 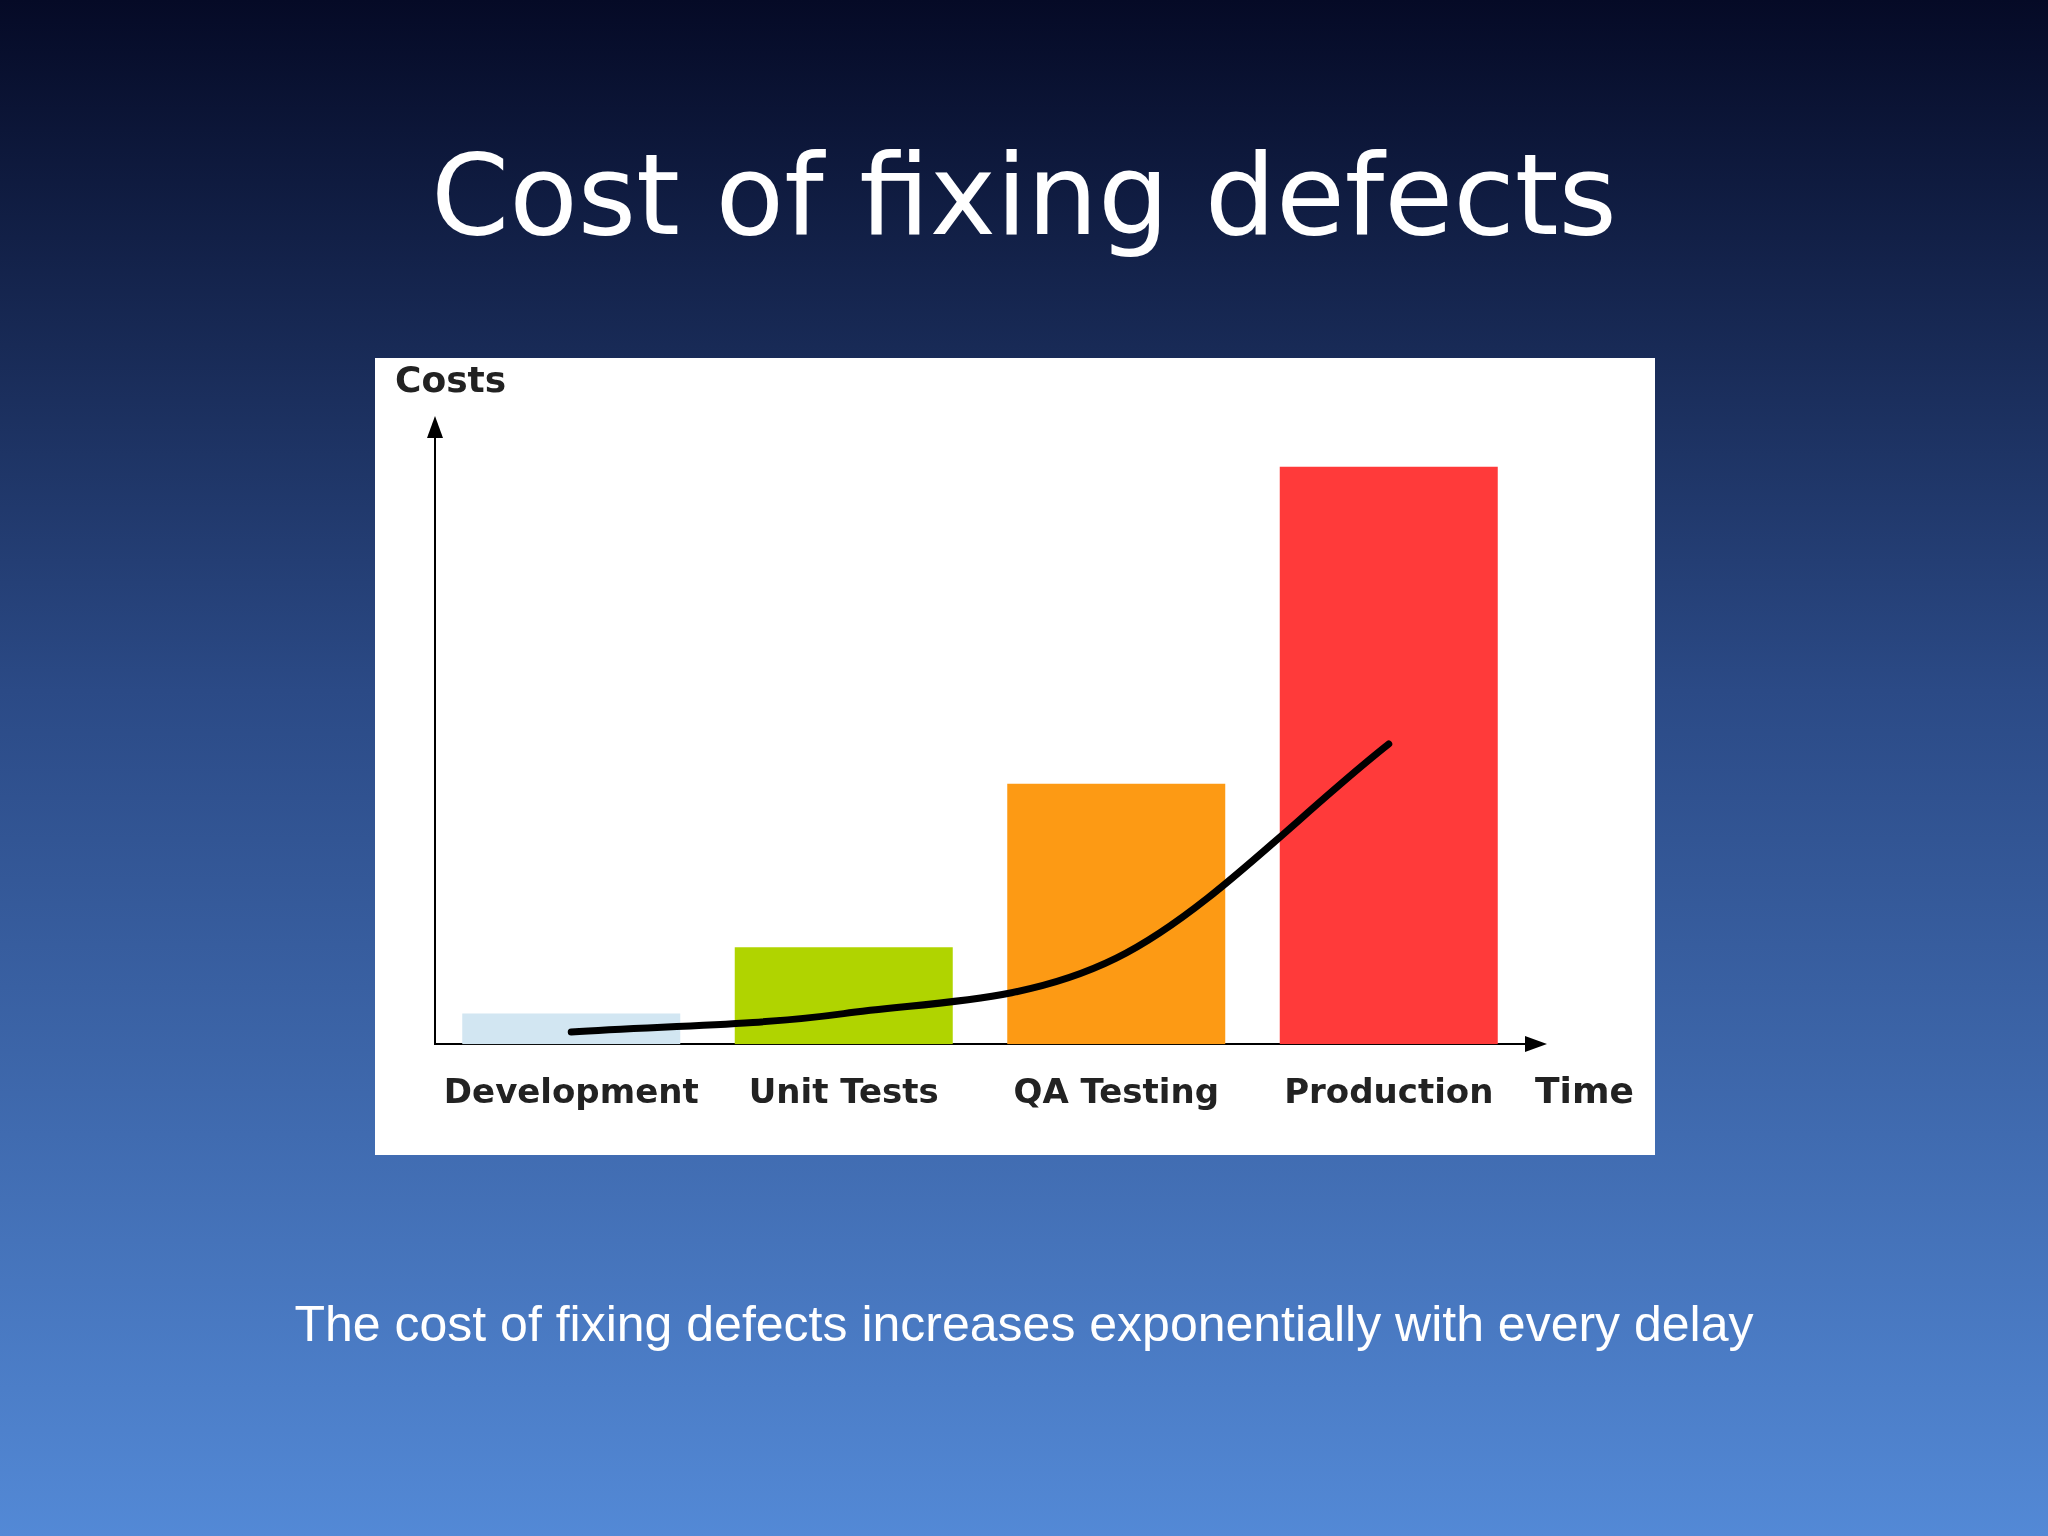 I want to click on x-tick-label: QA Testing, so click(x=1116, y=1091).